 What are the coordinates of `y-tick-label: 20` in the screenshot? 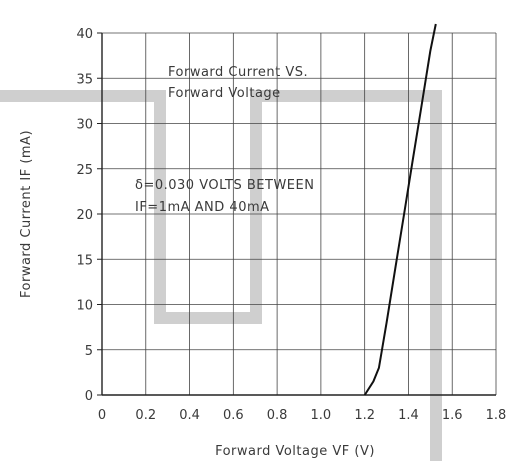 It's located at (84, 215).